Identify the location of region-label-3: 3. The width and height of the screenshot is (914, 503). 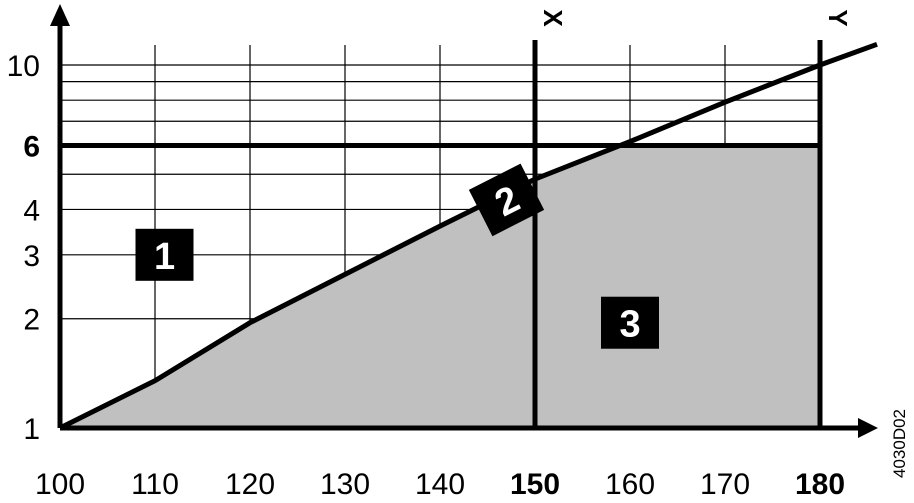
(630, 322).